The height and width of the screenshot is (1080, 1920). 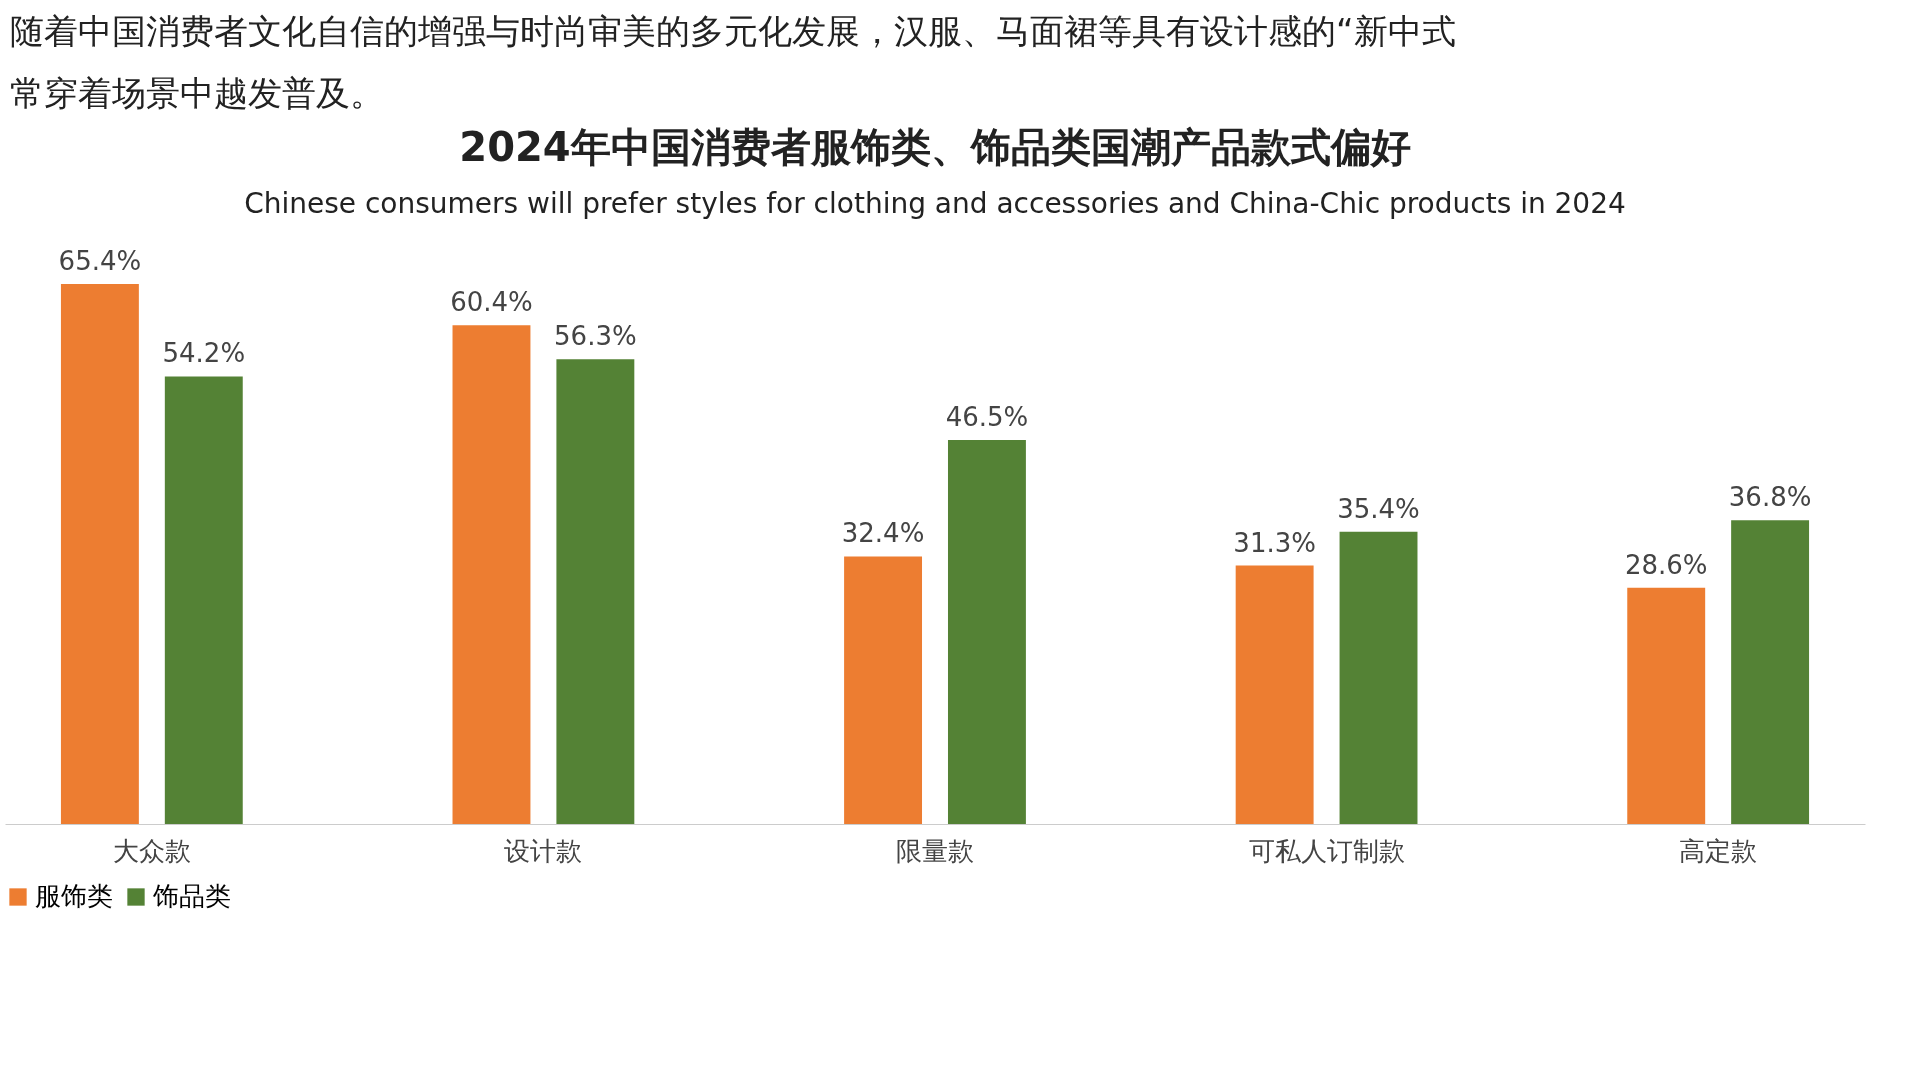 What do you see at coordinates (191, 896) in the screenshot?
I see `legend-label: 饰品类` at bounding box center [191, 896].